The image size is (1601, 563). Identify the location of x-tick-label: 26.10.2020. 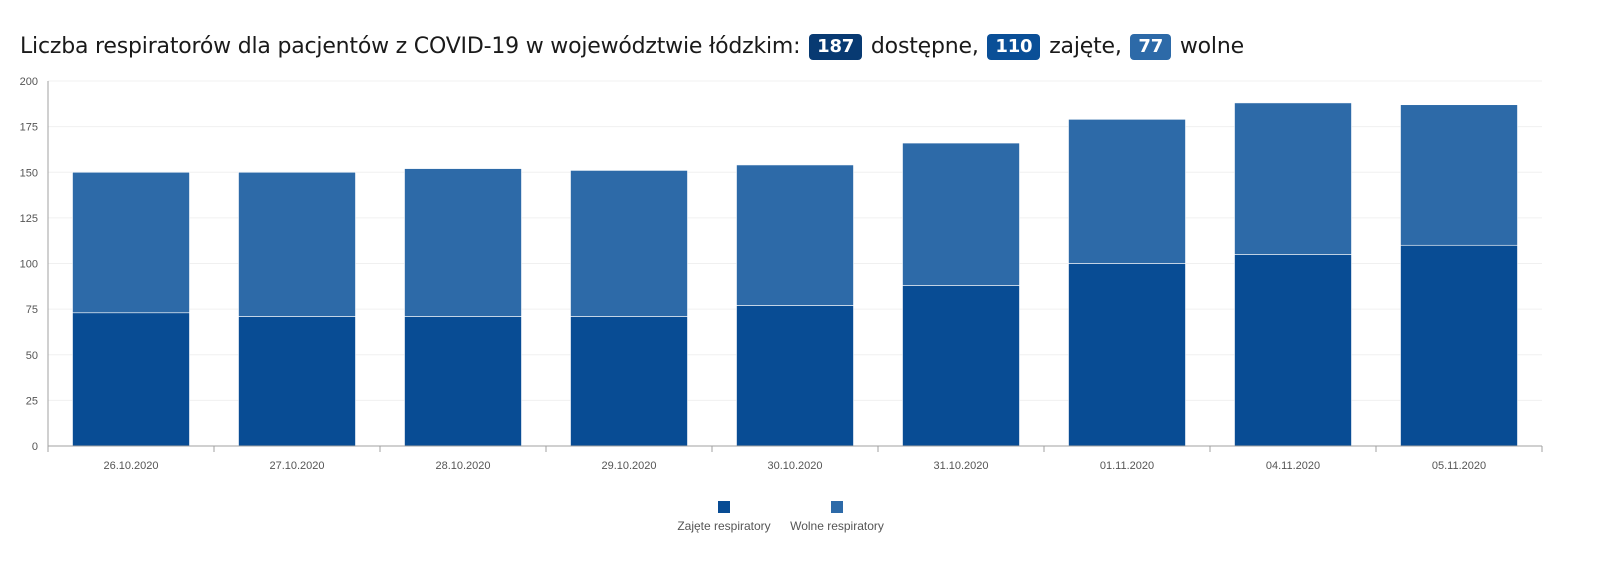
(130, 466).